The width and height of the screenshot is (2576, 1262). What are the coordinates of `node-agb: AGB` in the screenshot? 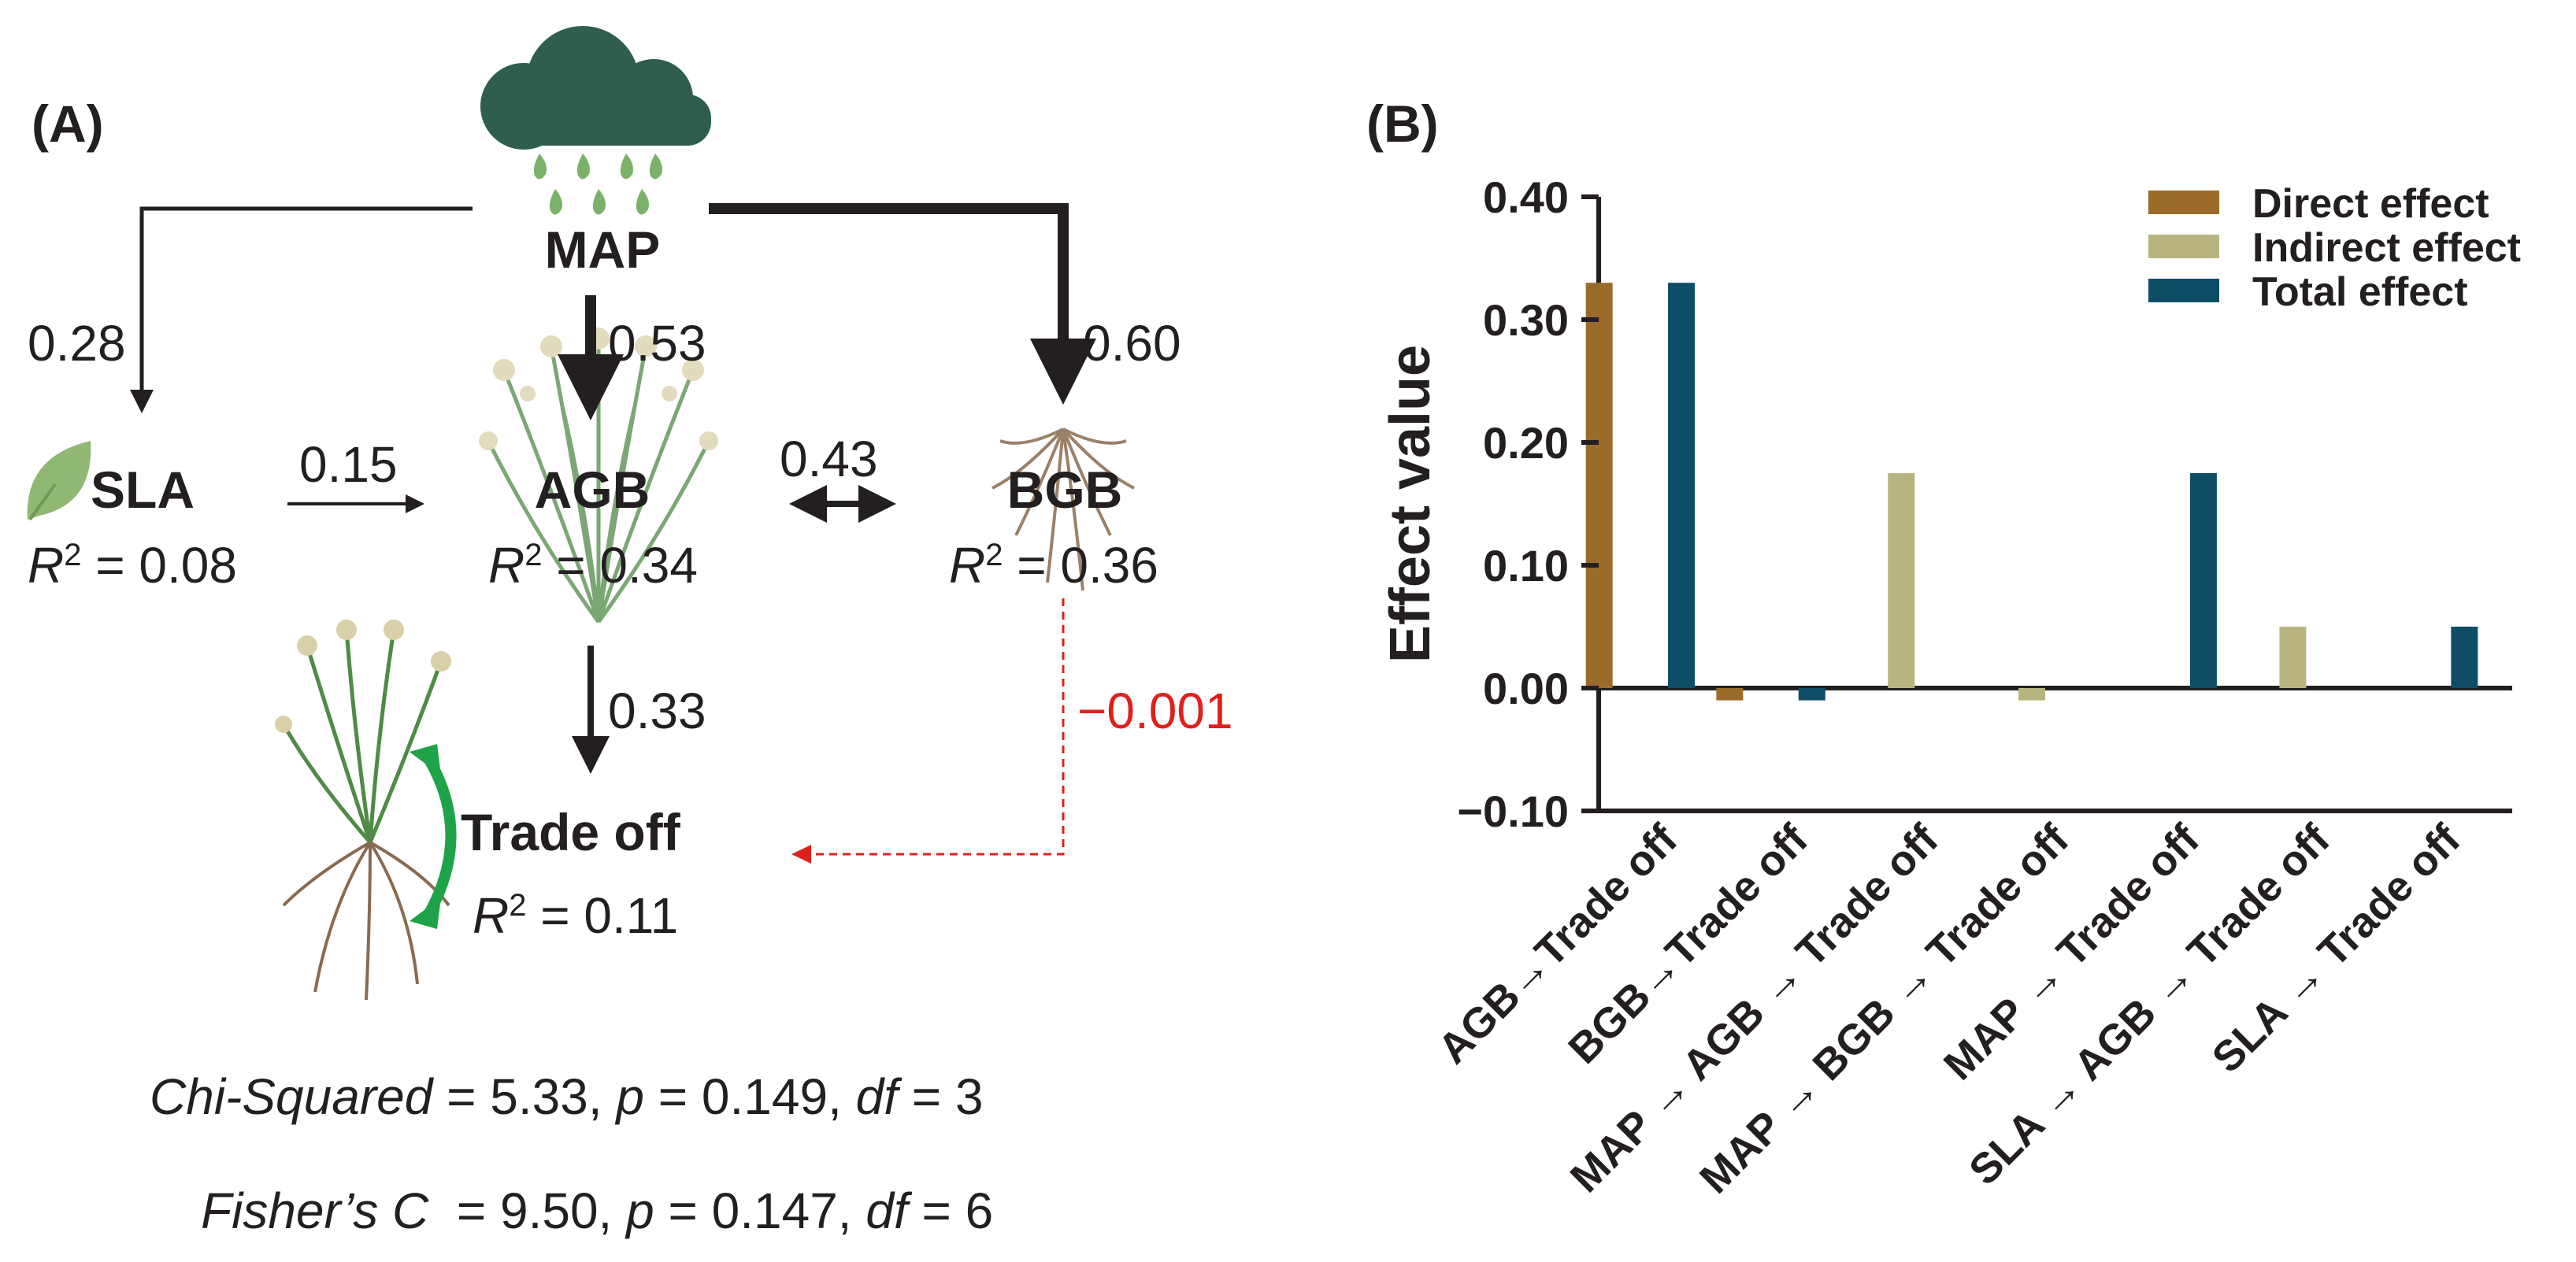 It's located at (592, 490).